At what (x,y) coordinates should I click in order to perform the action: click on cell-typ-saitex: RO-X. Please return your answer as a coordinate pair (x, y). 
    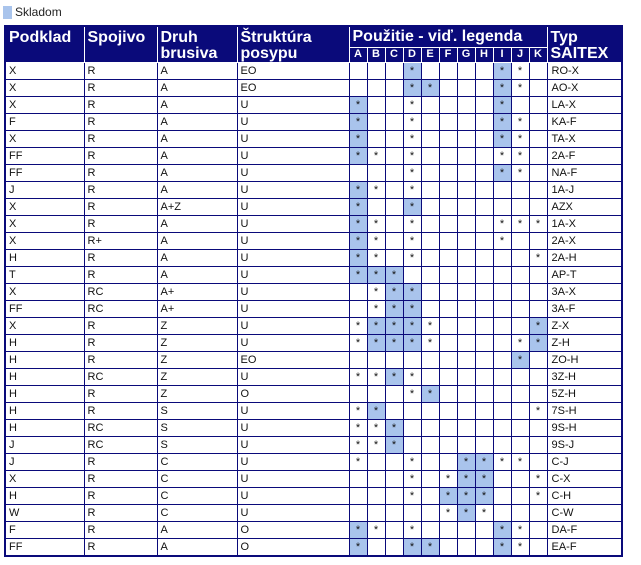
    Looking at the image, I should click on (584, 71).